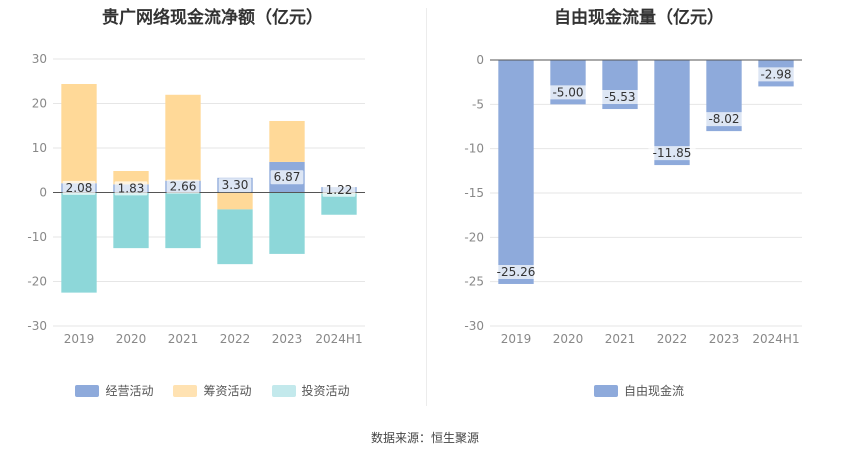  What do you see at coordinates (131, 178) in the screenshot?
I see `bar-financing-2020` at bounding box center [131, 178].